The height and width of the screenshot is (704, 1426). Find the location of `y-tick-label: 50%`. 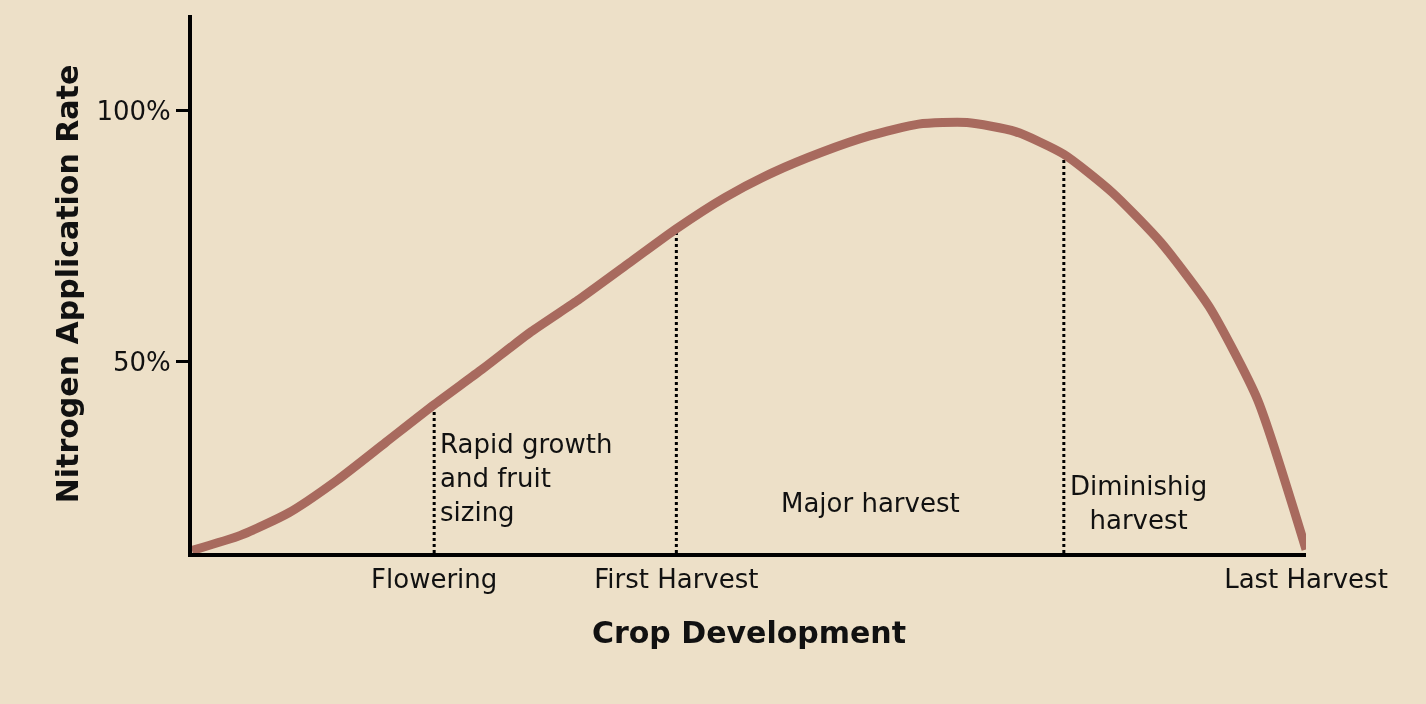

y-tick-label: 50% is located at coordinates (142, 362).